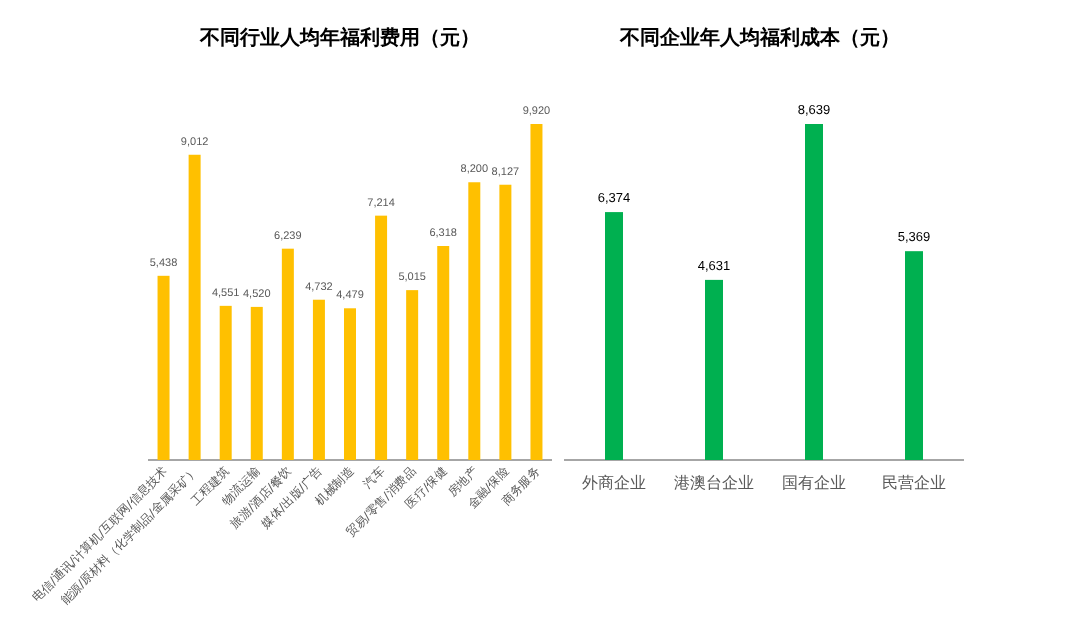  What do you see at coordinates (714, 483) in the screenshot?
I see `x-tick-label: 港澳台企业` at bounding box center [714, 483].